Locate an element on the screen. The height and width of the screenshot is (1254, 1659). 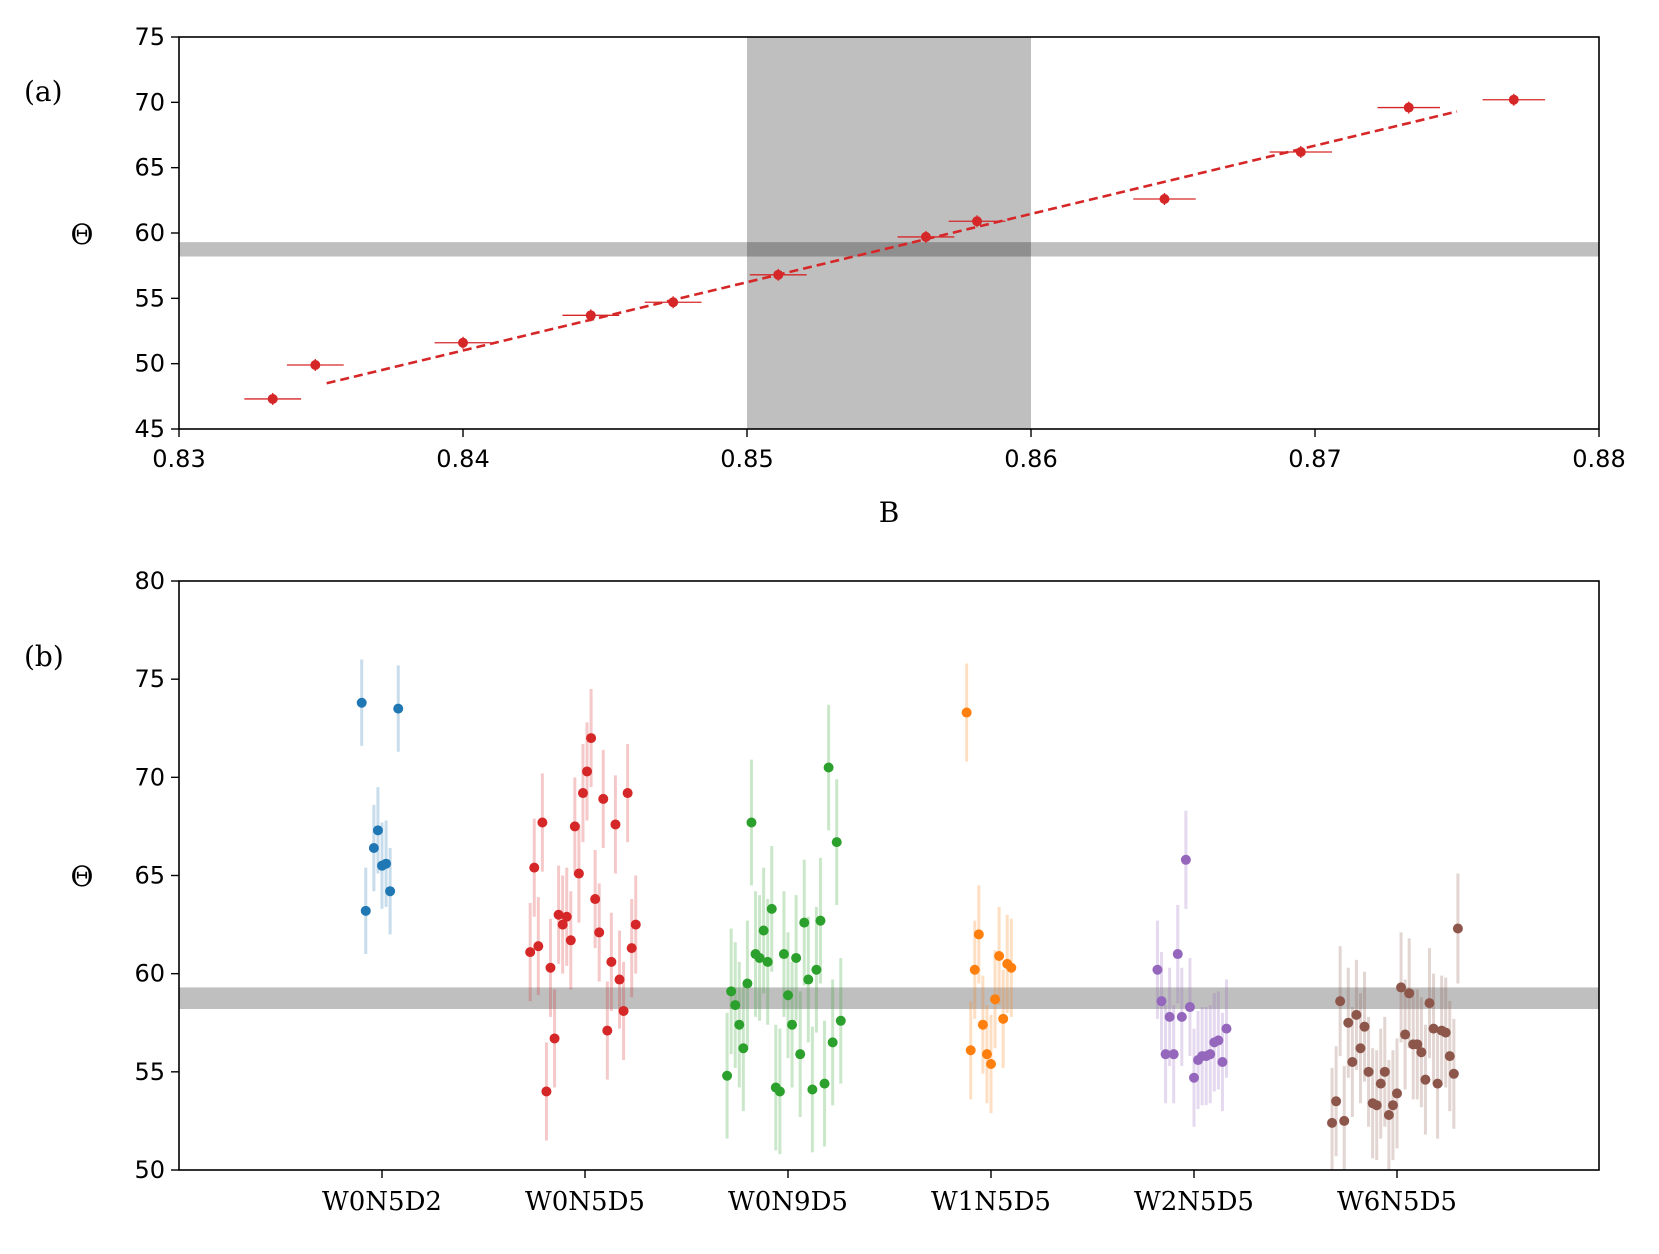
y-tick-label: 55 is located at coordinates (149, 298).